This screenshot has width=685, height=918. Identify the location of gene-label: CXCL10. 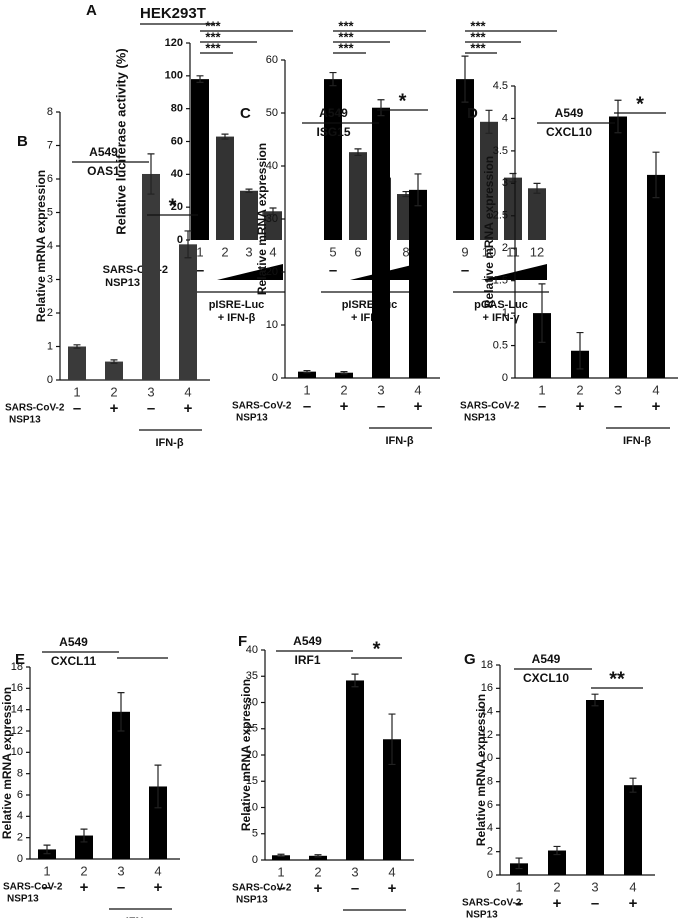
(546, 678).